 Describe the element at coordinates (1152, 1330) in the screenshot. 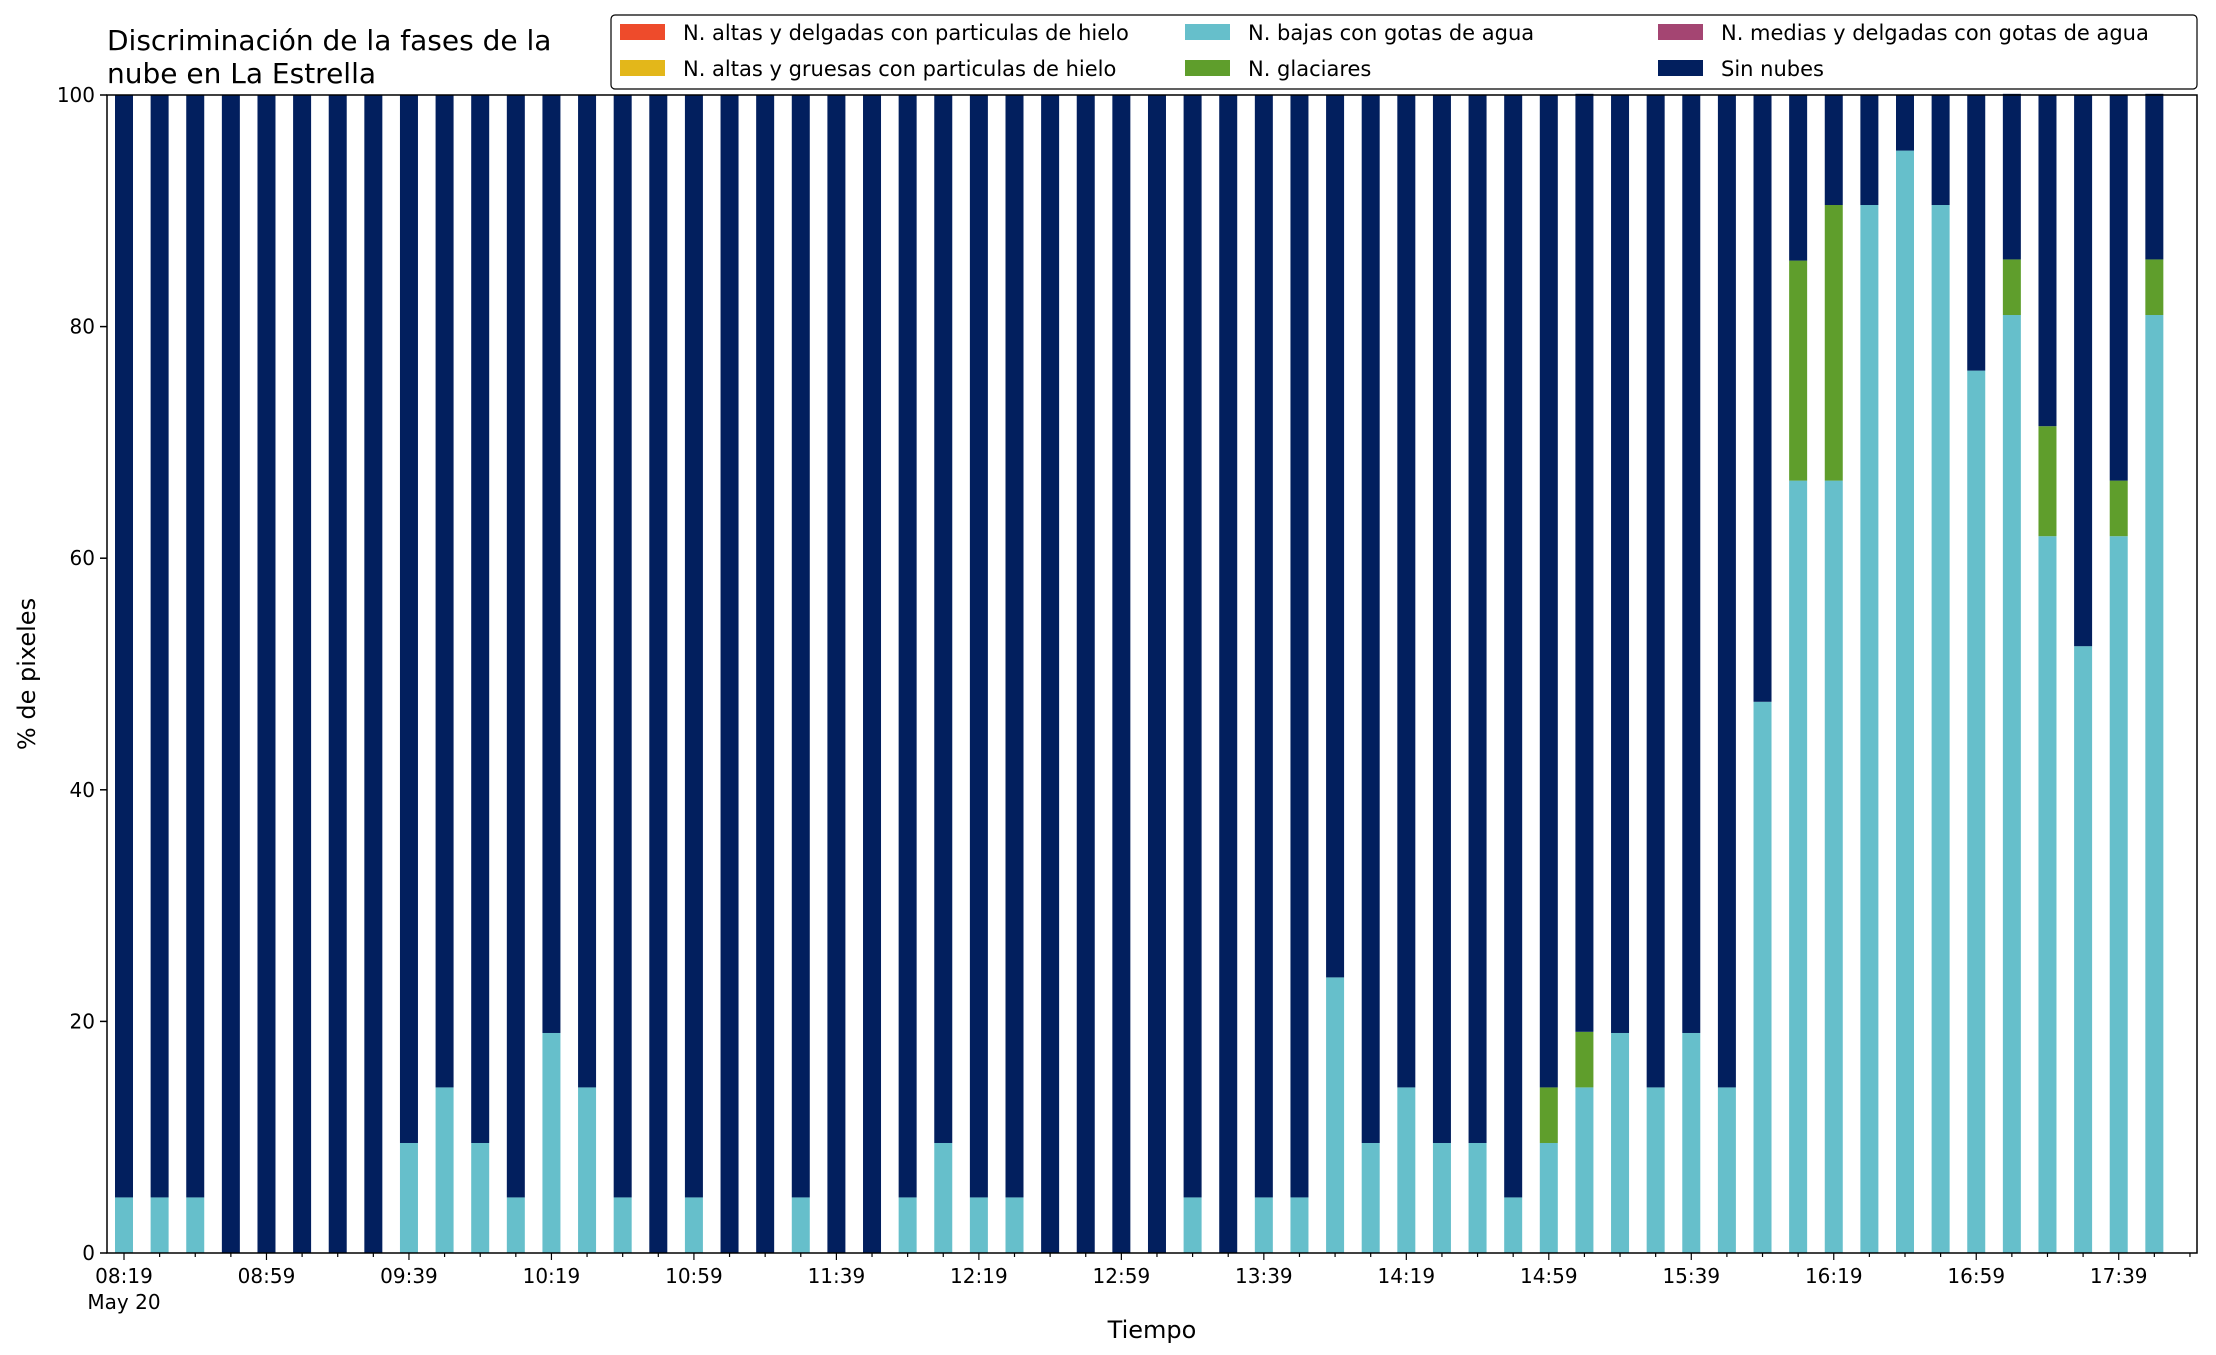

I see `x-axis-label: Tiempo` at that location.